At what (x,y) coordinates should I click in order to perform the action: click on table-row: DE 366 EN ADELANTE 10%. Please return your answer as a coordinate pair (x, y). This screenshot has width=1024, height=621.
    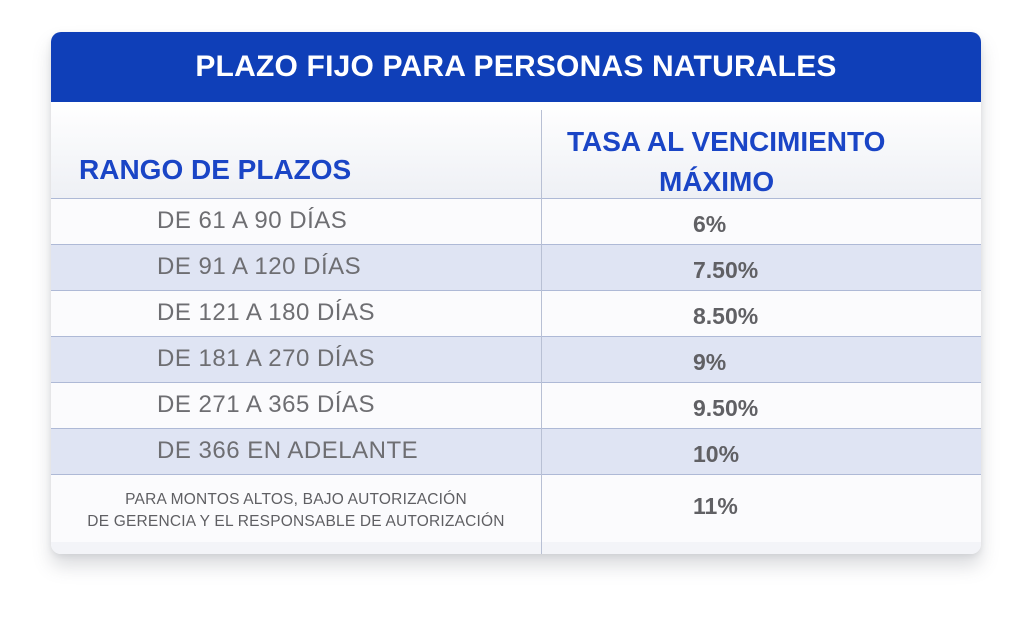
    Looking at the image, I should click on (516, 451).